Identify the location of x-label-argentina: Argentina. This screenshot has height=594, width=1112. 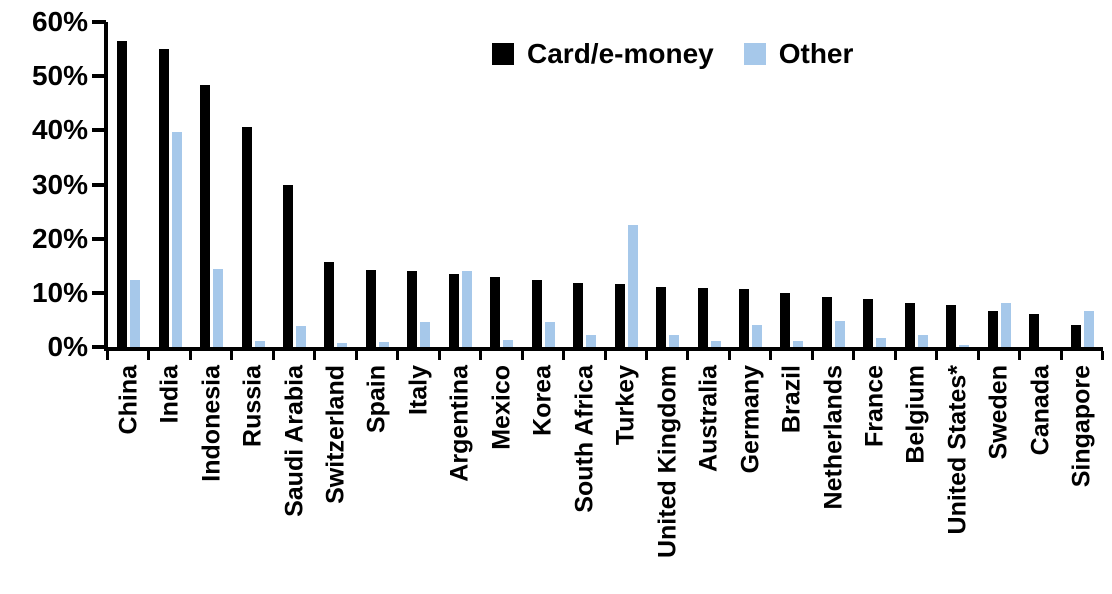
(459, 423).